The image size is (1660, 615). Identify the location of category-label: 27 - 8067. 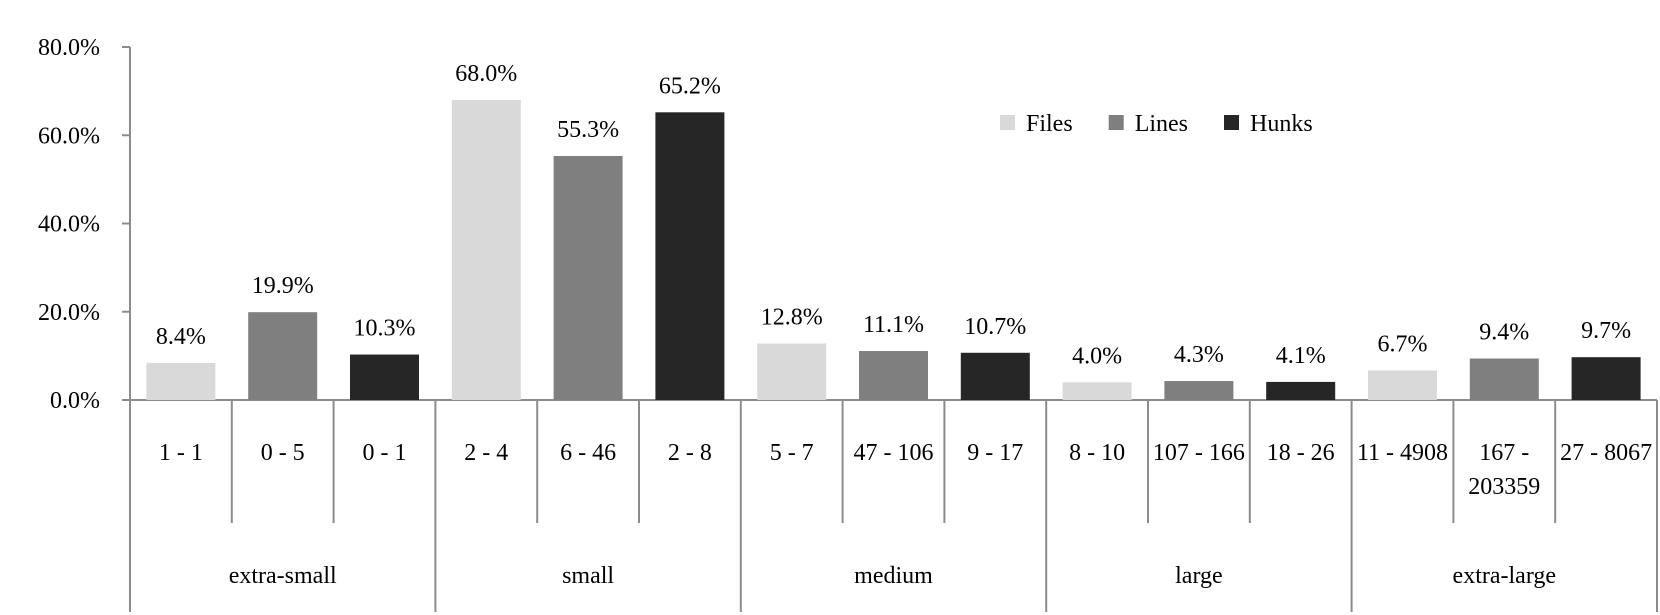
(1606, 453).